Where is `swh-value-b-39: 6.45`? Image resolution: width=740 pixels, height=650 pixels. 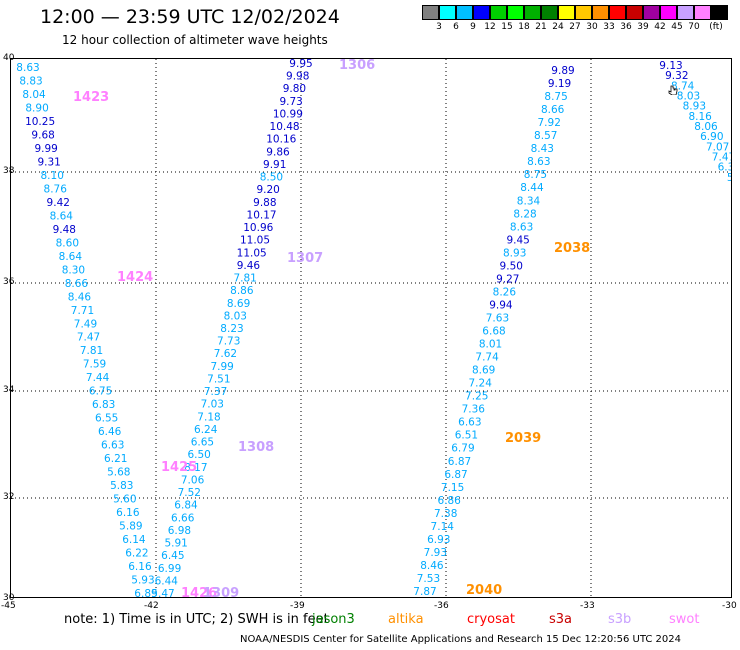 swh-value-b-39: 6.45 is located at coordinates (172, 556).